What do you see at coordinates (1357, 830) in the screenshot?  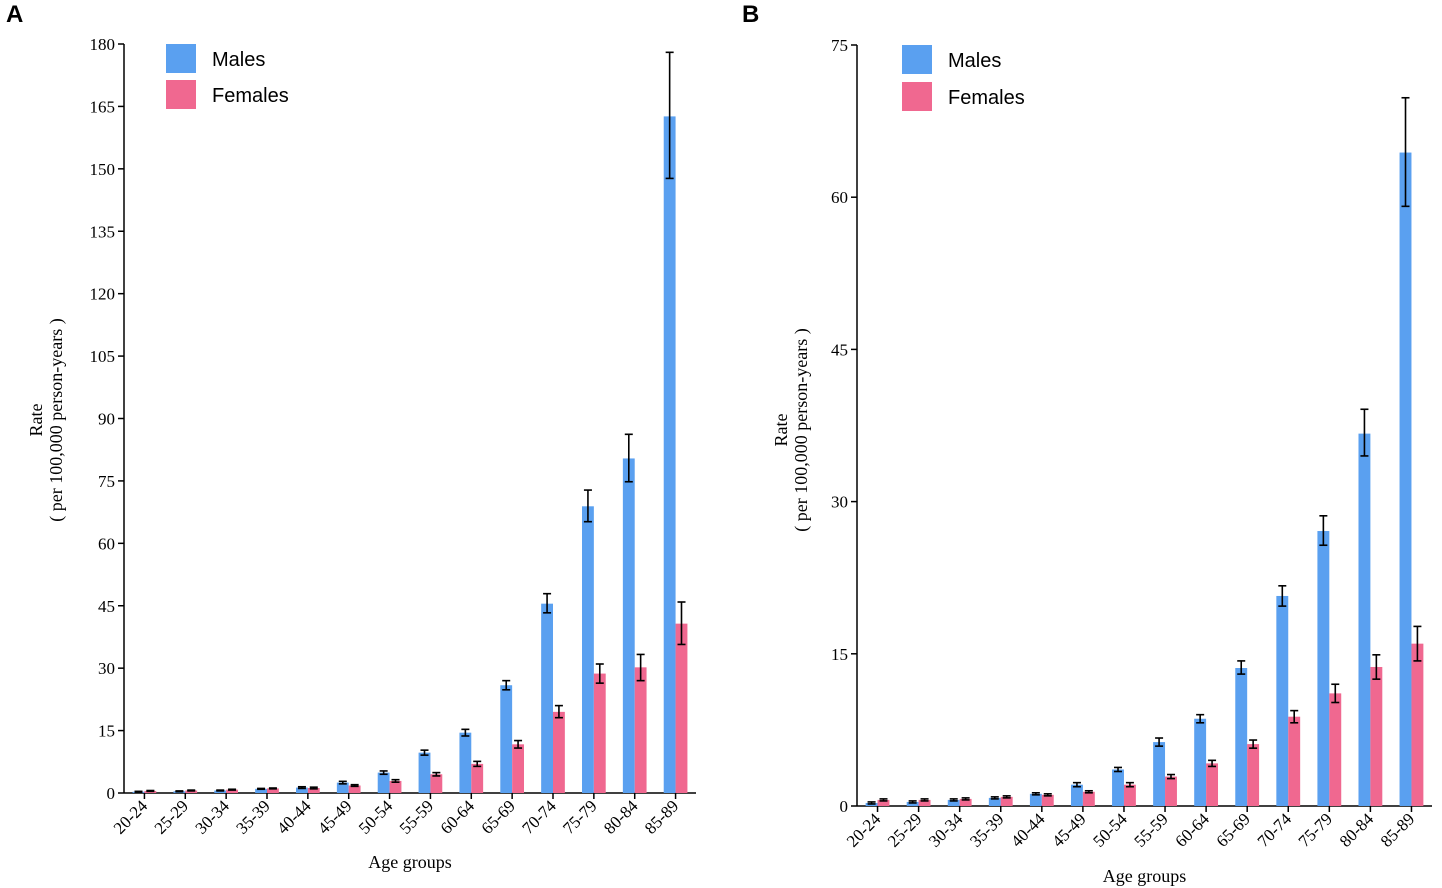 I see `panel-b-x-tick-label: 80-84` at bounding box center [1357, 830].